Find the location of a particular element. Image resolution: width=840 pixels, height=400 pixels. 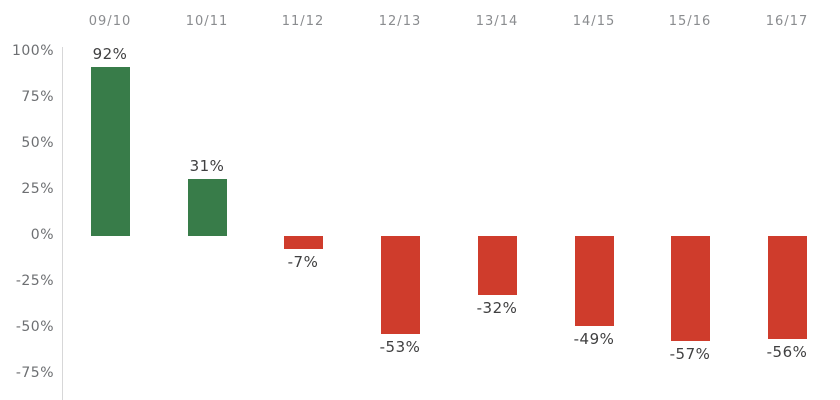

category-label: 16/17 is located at coordinates (787, 21).